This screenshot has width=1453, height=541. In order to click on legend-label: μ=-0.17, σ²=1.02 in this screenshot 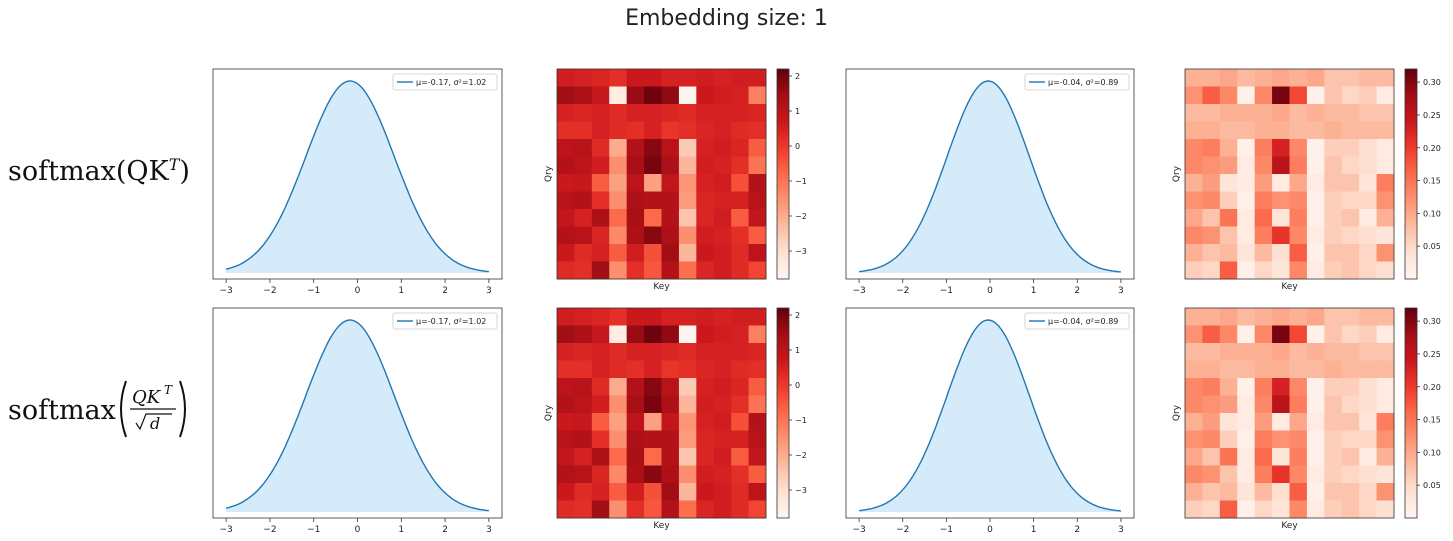, I will do `click(451, 82)`.